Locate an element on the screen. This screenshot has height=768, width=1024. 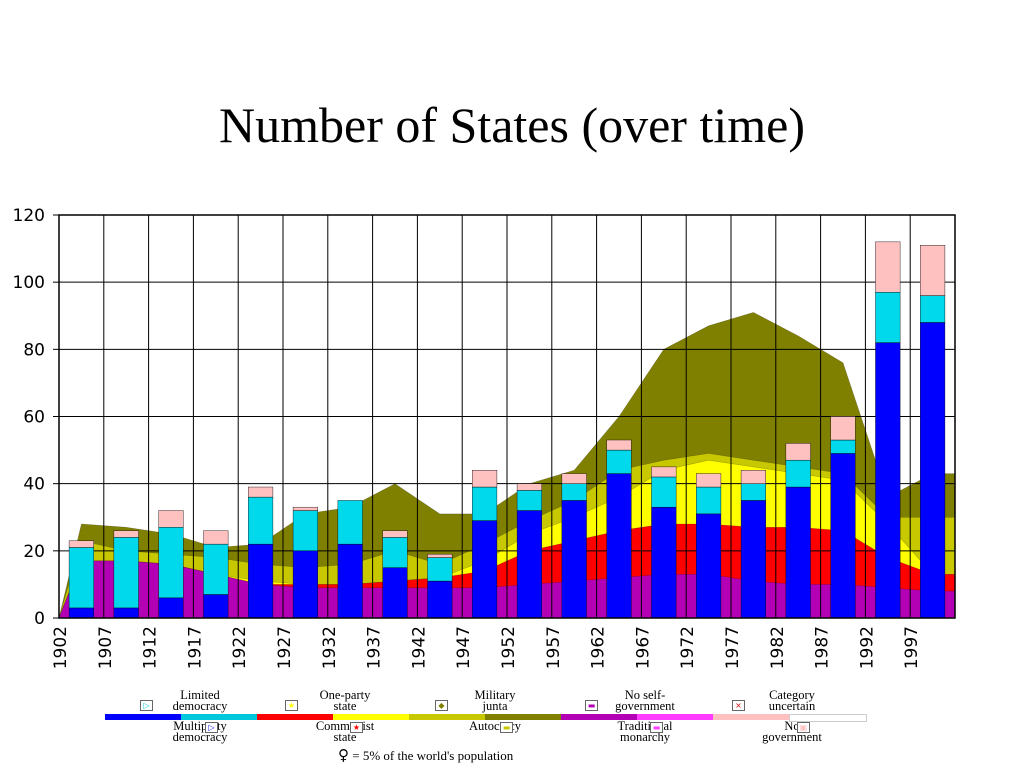
y-tick-label: 20 is located at coordinates (34, 552).